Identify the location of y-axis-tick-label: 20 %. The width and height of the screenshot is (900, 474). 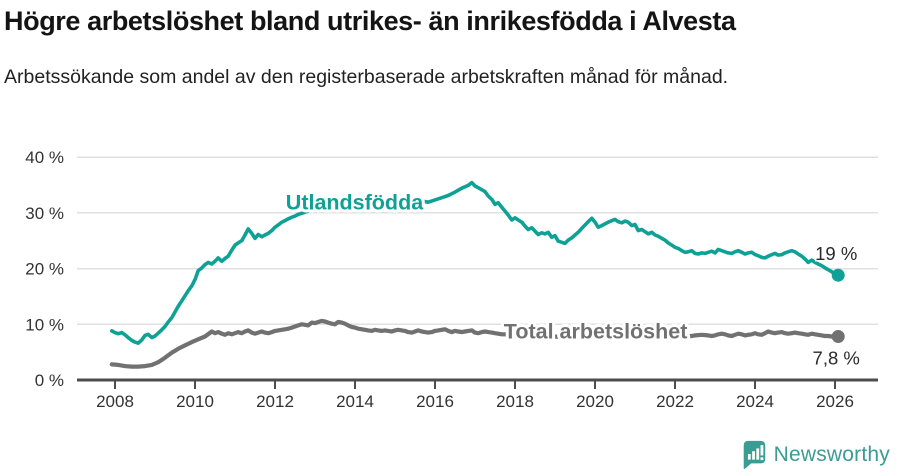
(44, 269).